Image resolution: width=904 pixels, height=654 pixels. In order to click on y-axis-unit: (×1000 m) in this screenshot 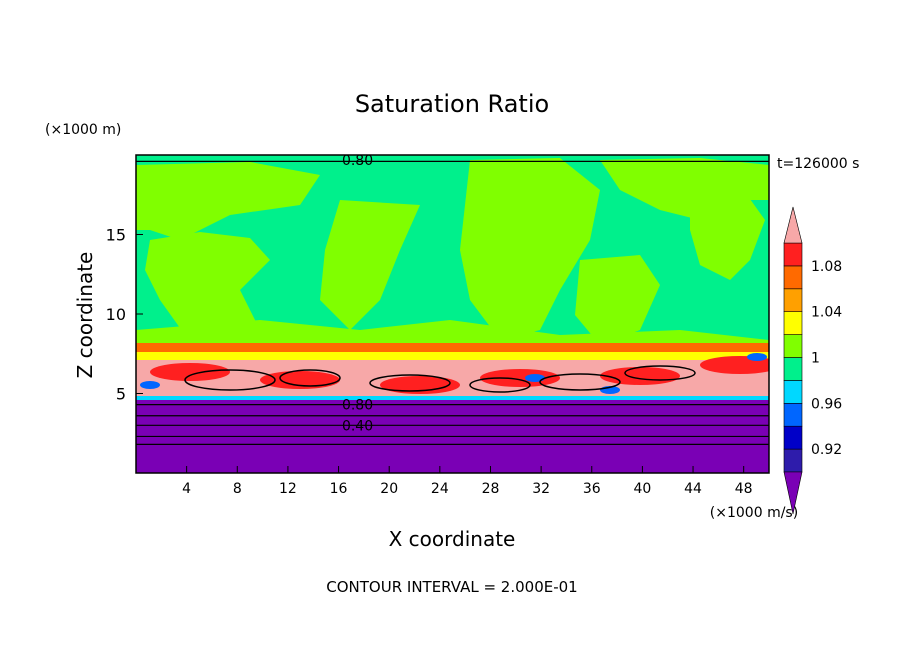, I will do `click(83, 130)`.